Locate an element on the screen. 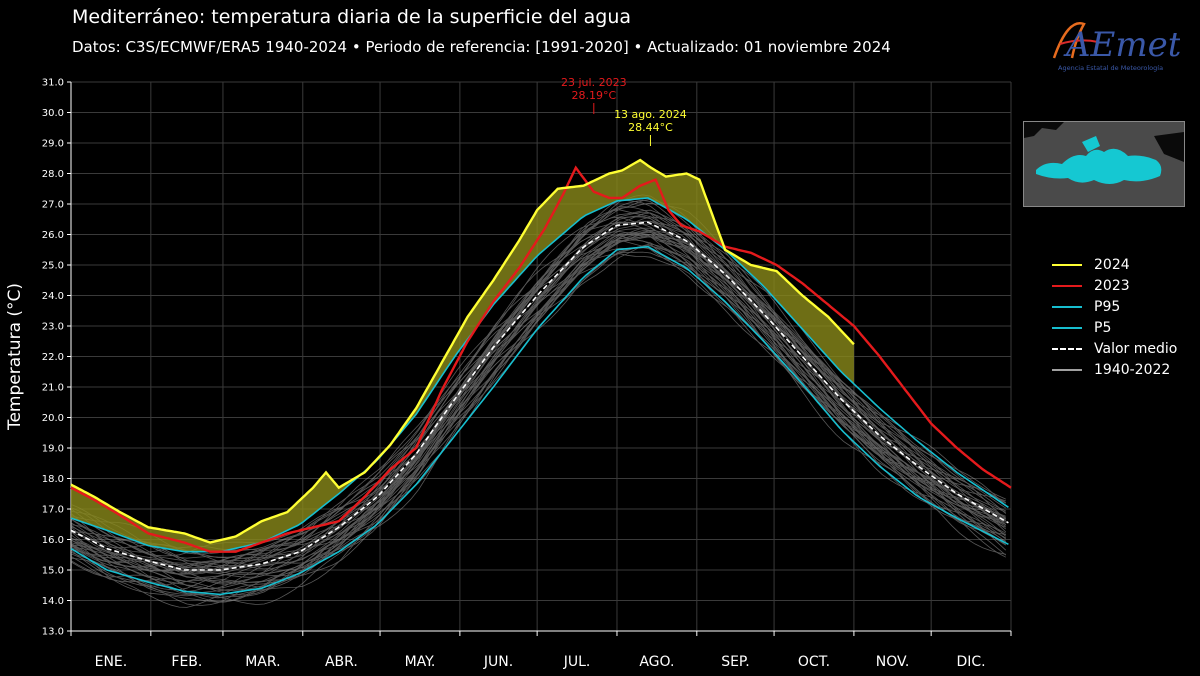 Image resolution: width=1200 pixels, height=676 pixels. logo-tagline: Agencia Estatal de Meteorología is located at coordinates (1110, 68).